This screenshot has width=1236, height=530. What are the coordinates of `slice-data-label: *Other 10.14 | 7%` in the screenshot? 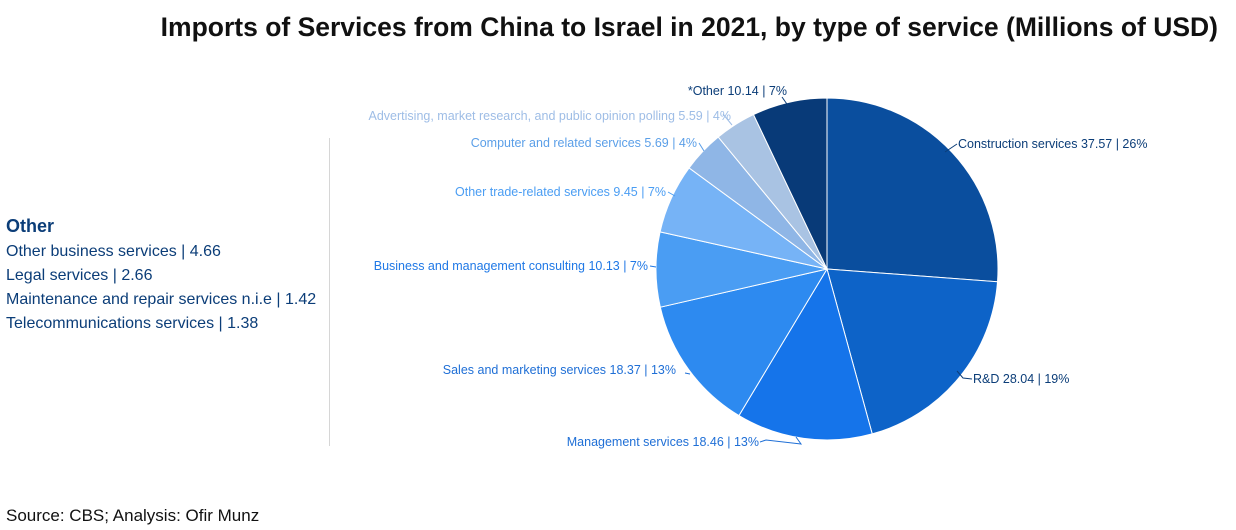 It's located at (737, 91).